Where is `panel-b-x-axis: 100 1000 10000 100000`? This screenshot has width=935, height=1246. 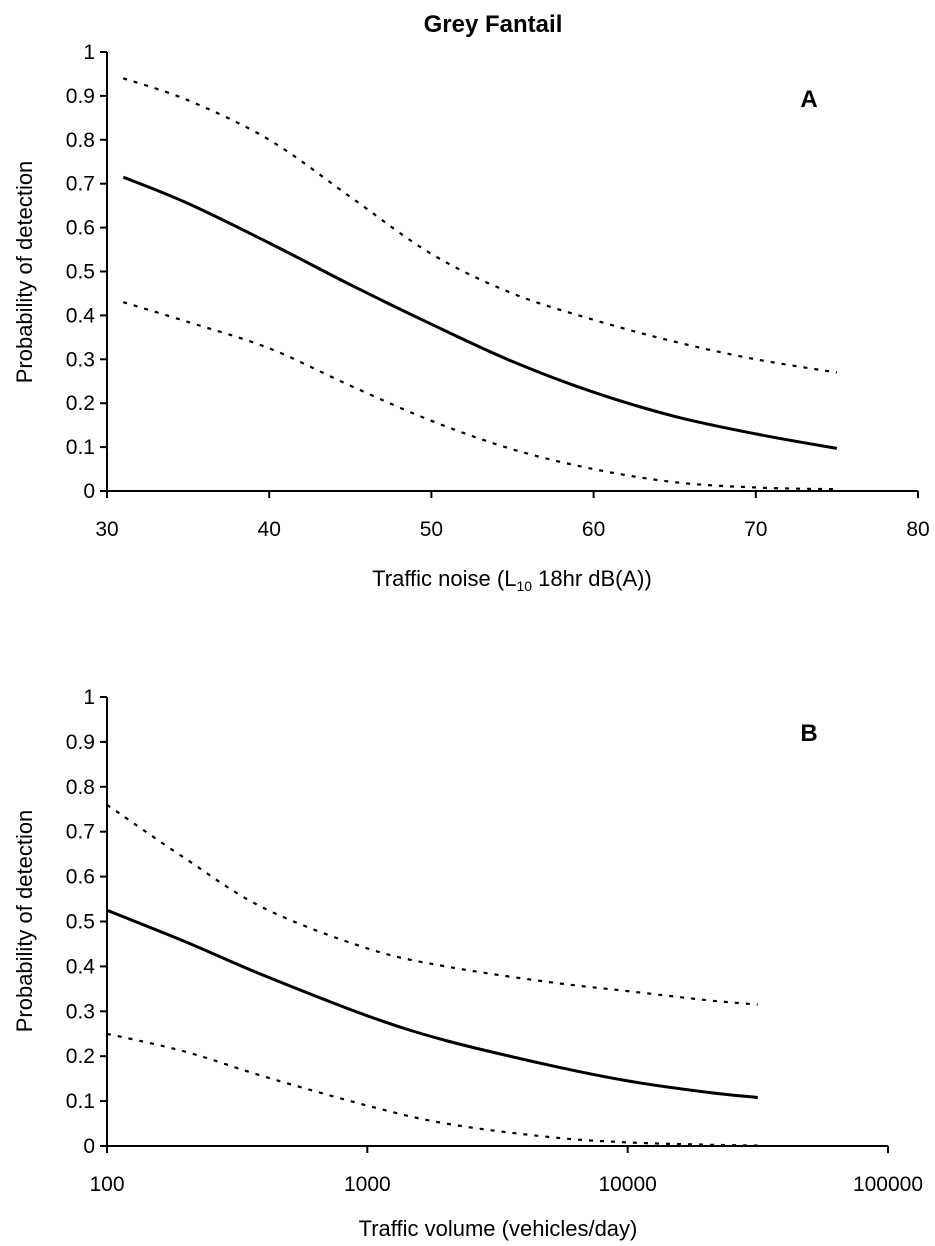
panel-b-x-axis: 100 1000 10000 100000 is located at coordinates (506, 1170).